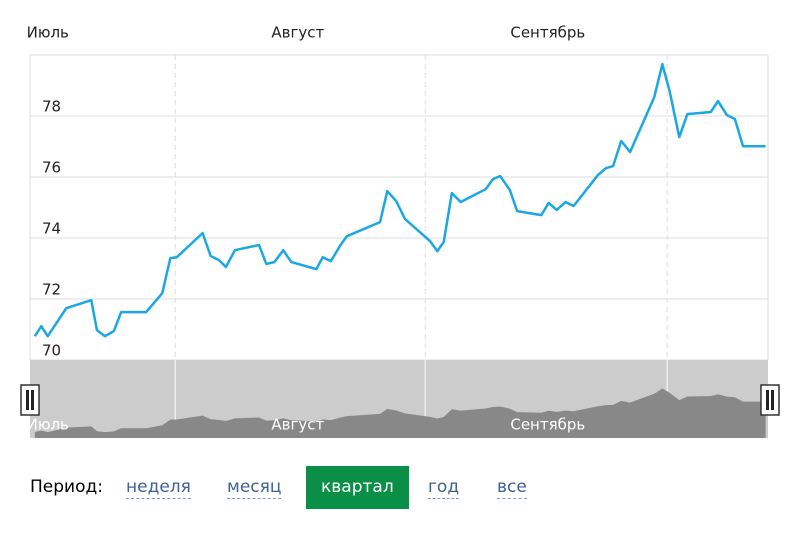 The height and width of the screenshot is (536, 800). I want to click on period-button: месяц, so click(254, 488).